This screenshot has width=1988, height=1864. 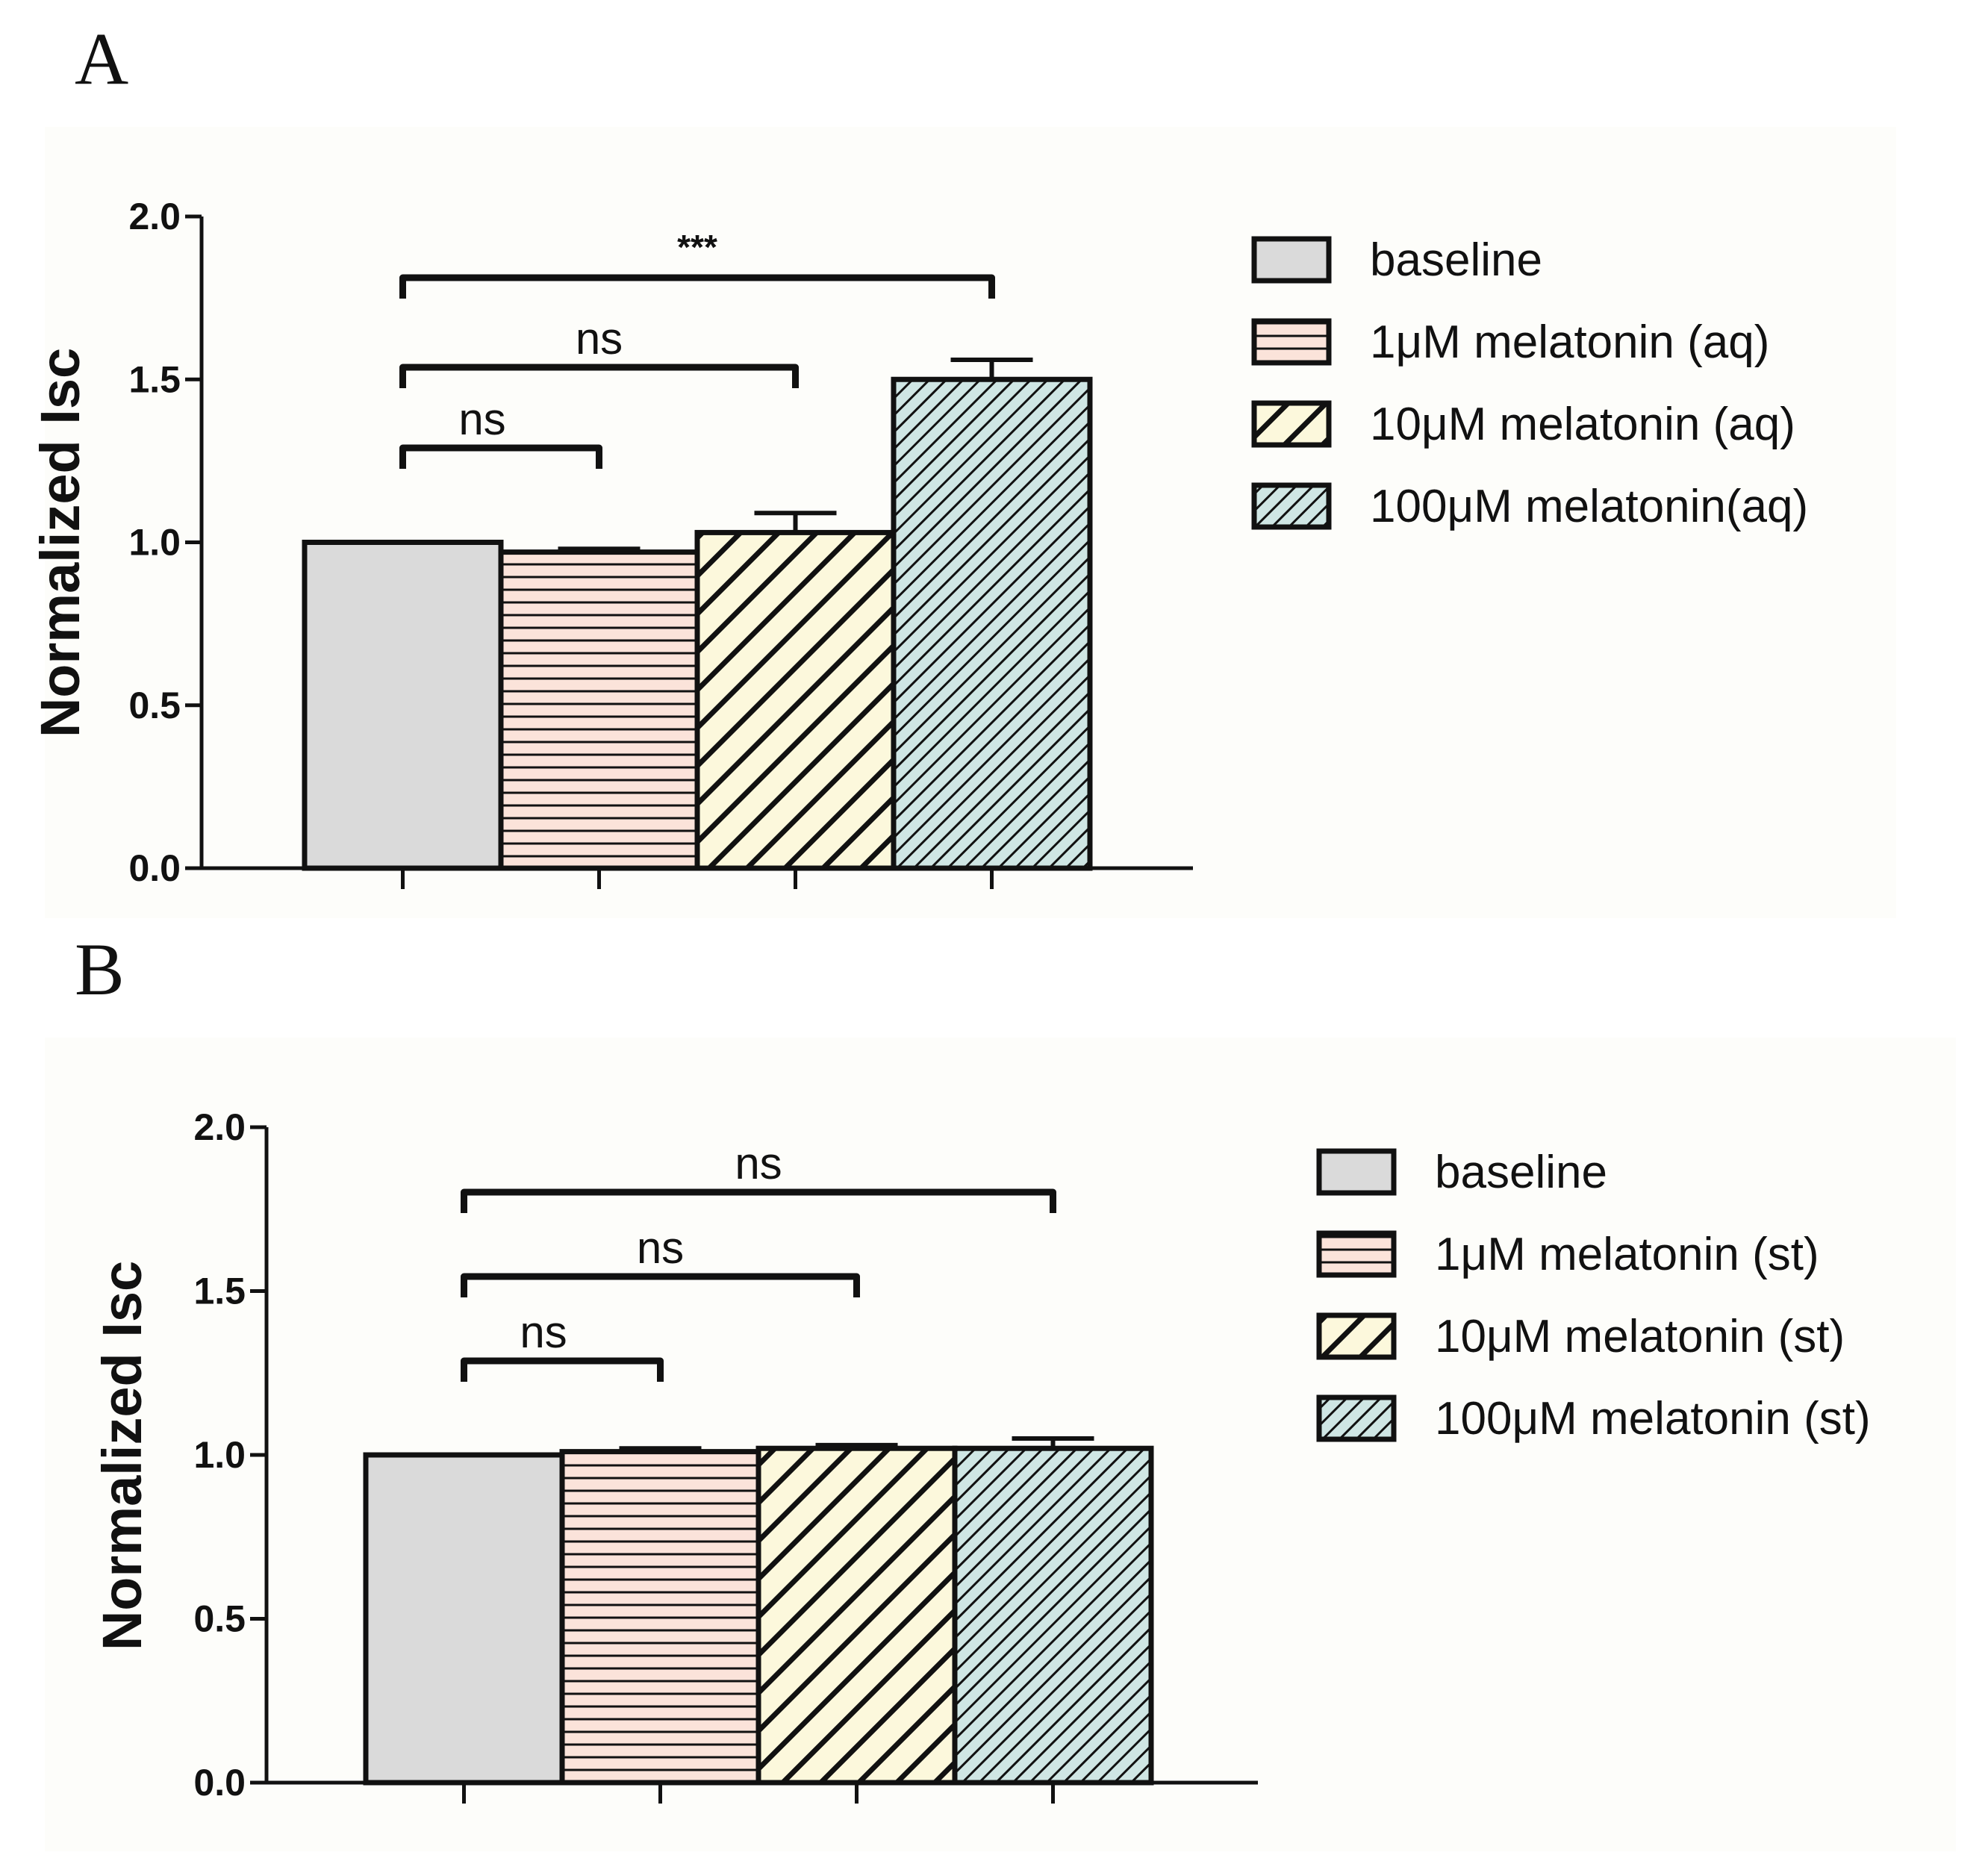 What do you see at coordinates (122, 1456) in the screenshot?
I see `panel-b-y-axis-title: Normalized Isc` at bounding box center [122, 1456].